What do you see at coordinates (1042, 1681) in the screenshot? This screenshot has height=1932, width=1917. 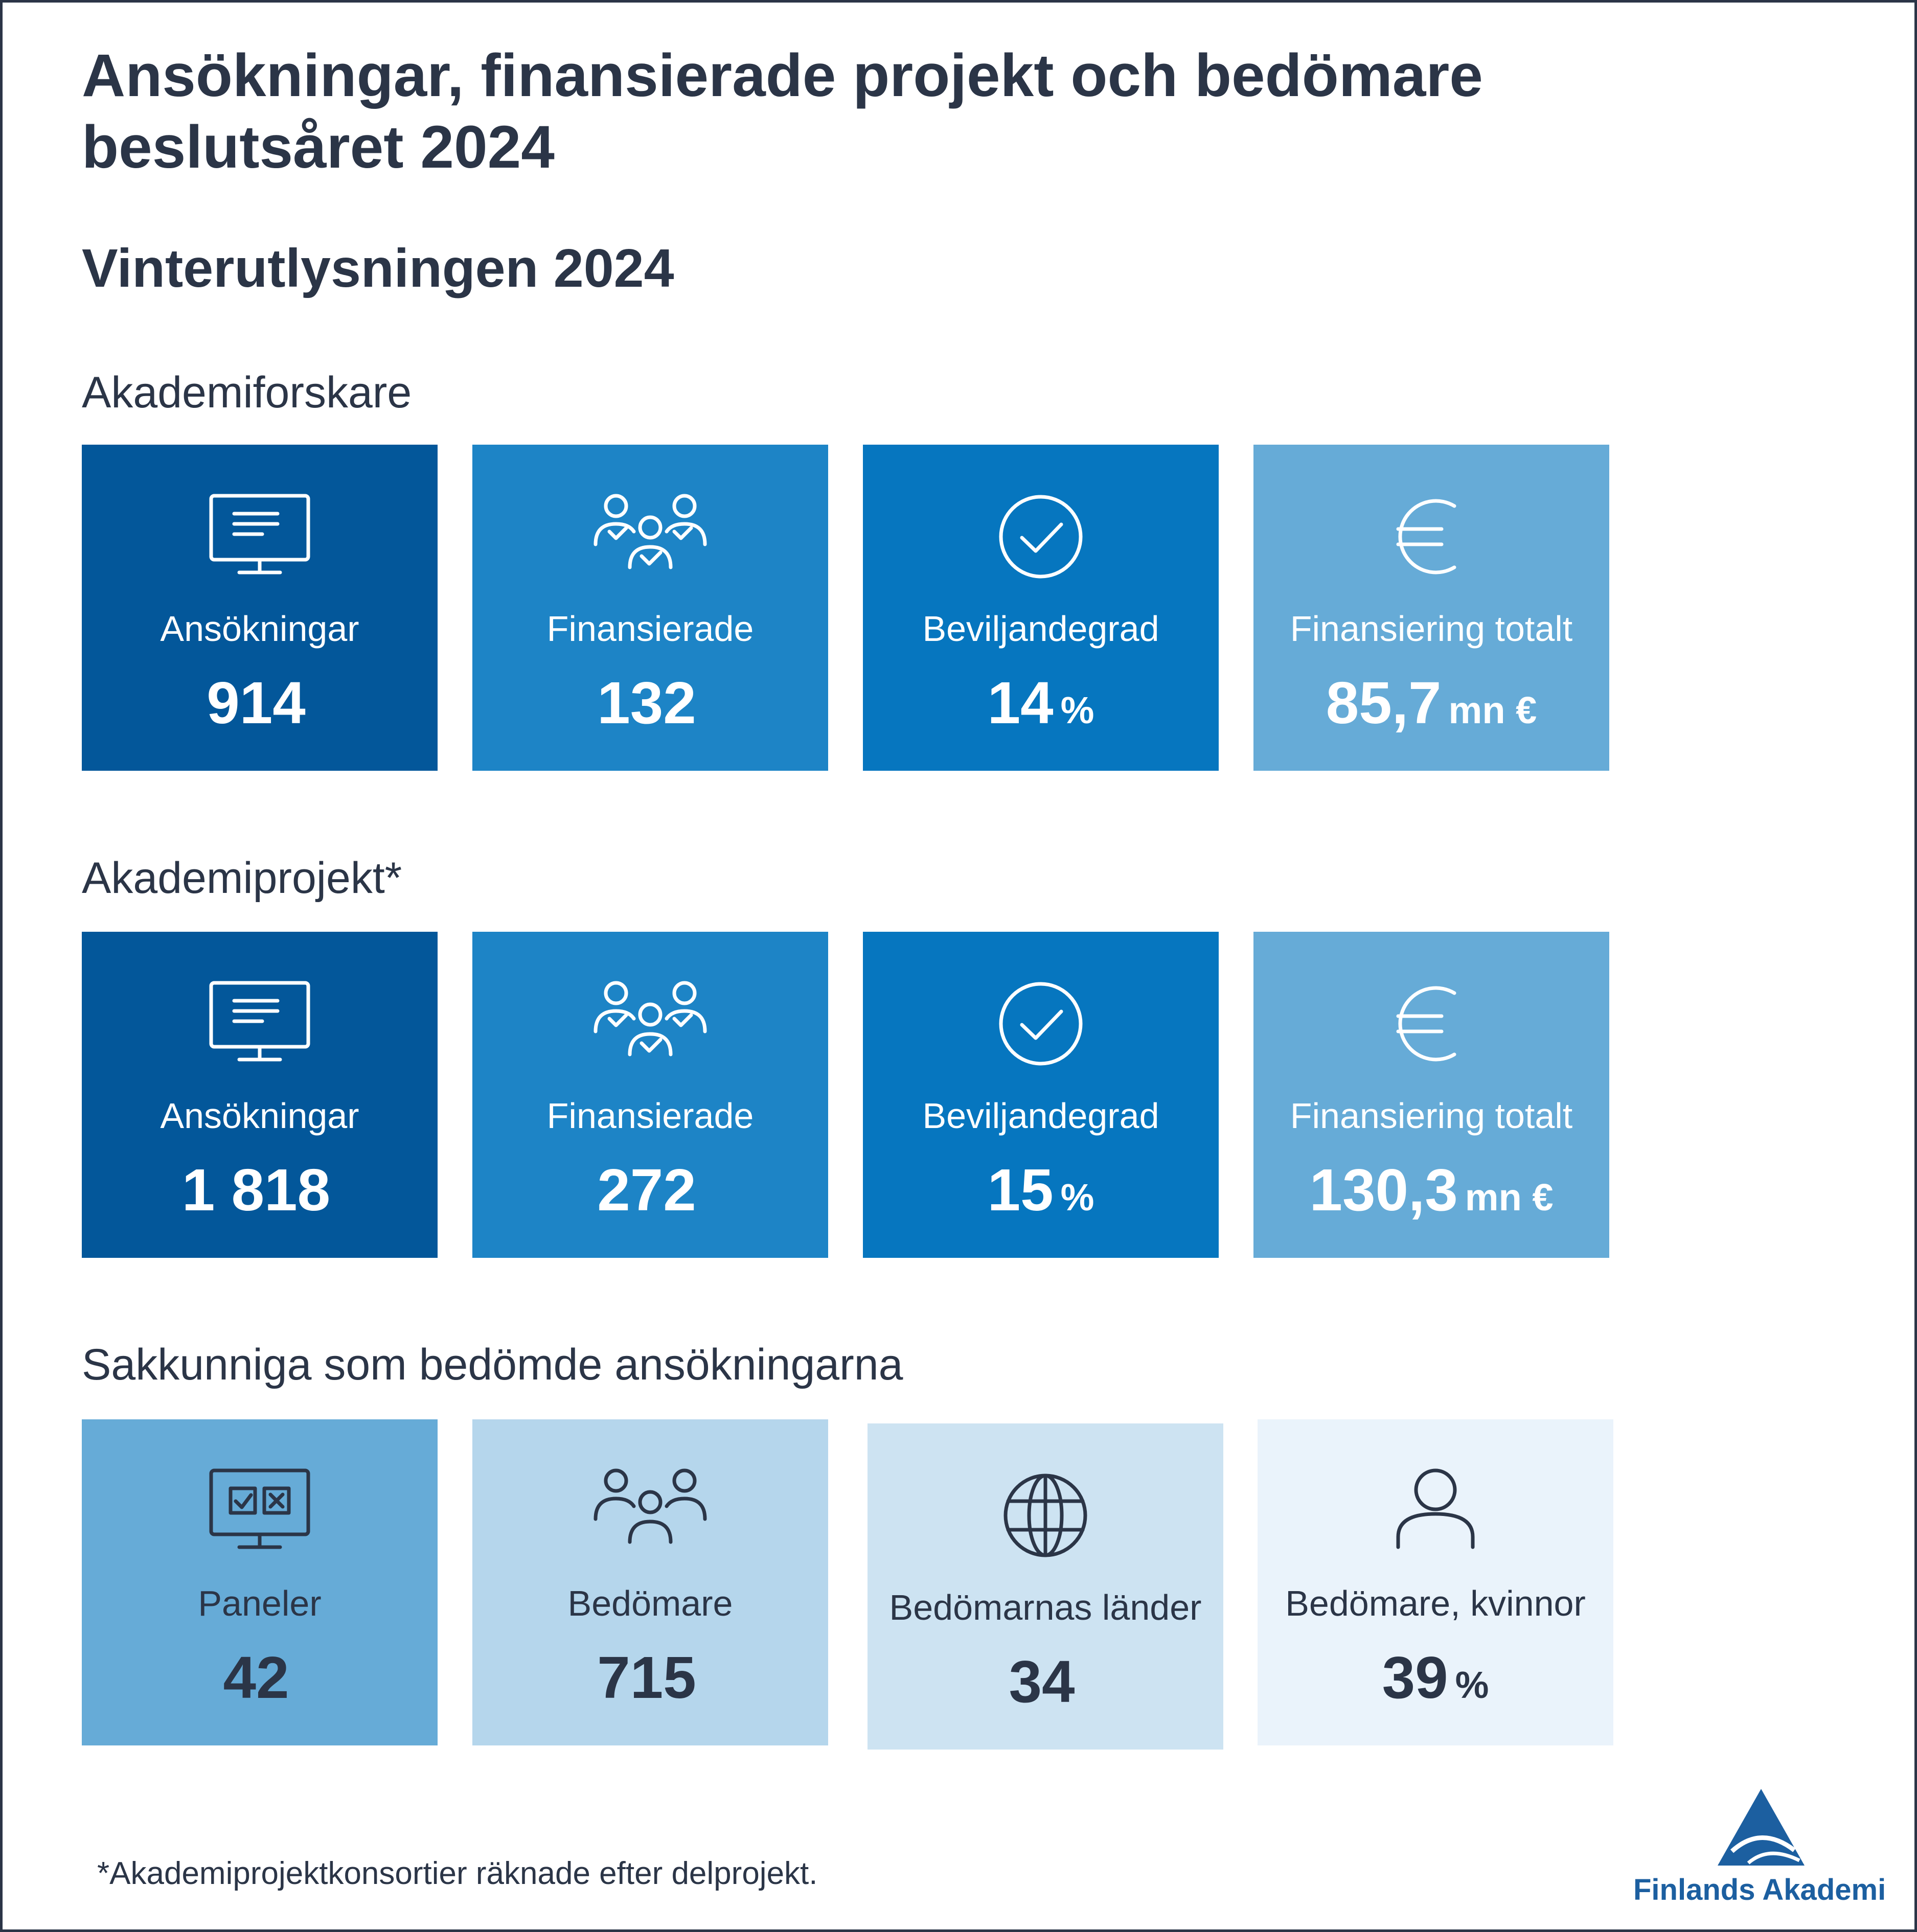 I see `tile-value: 34` at bounding box center [1042, 1681].